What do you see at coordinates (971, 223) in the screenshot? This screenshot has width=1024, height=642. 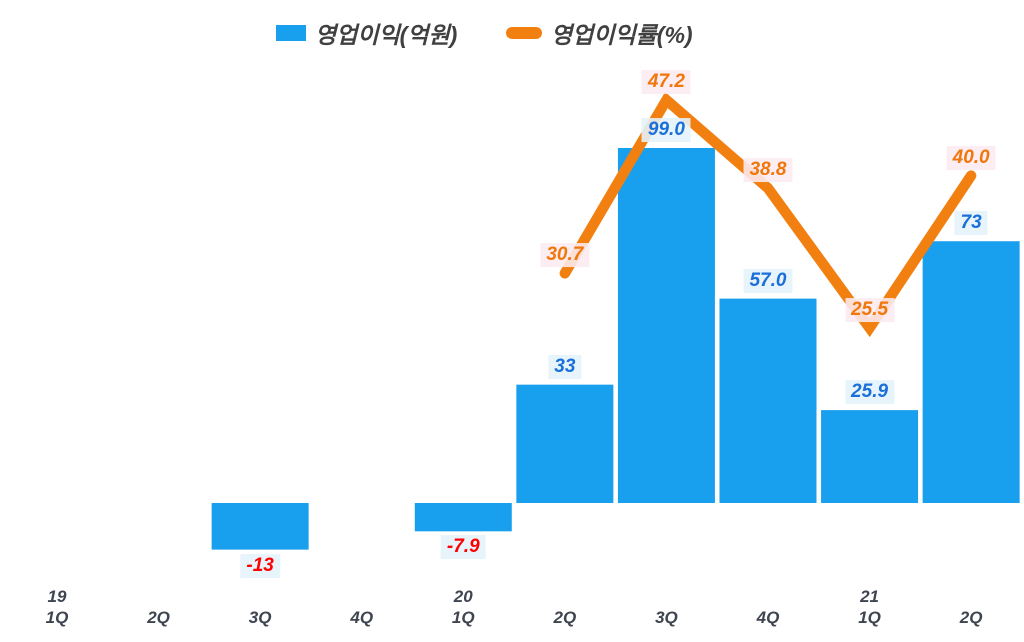 I see `bar-value-label: 73` at bounding box center [971, 223].